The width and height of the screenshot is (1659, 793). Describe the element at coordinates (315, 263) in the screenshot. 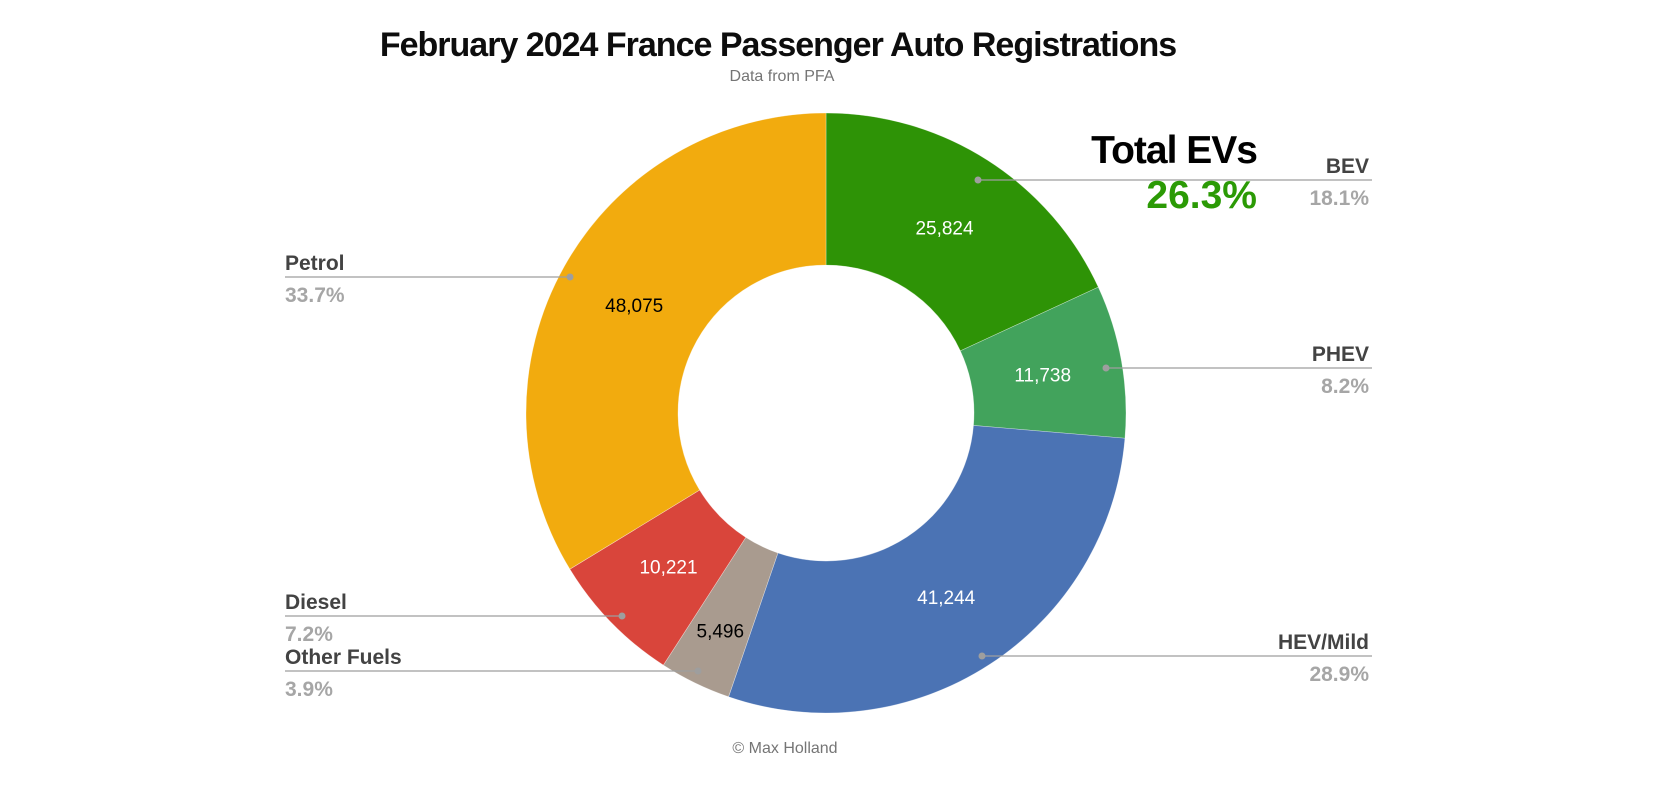

I see `callout-petrol-label: Petrol` at that location.